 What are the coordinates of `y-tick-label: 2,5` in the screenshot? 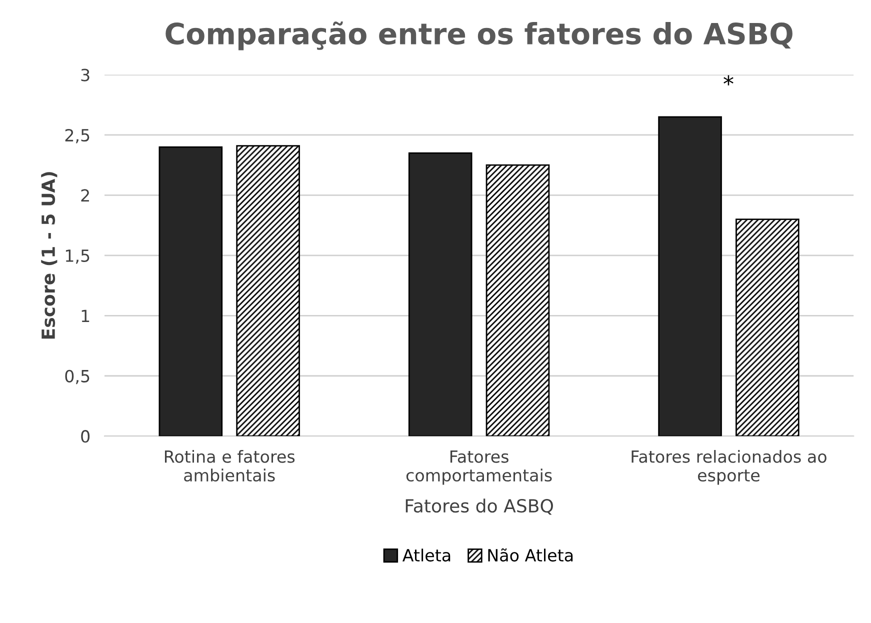 It's located at (77, 136).